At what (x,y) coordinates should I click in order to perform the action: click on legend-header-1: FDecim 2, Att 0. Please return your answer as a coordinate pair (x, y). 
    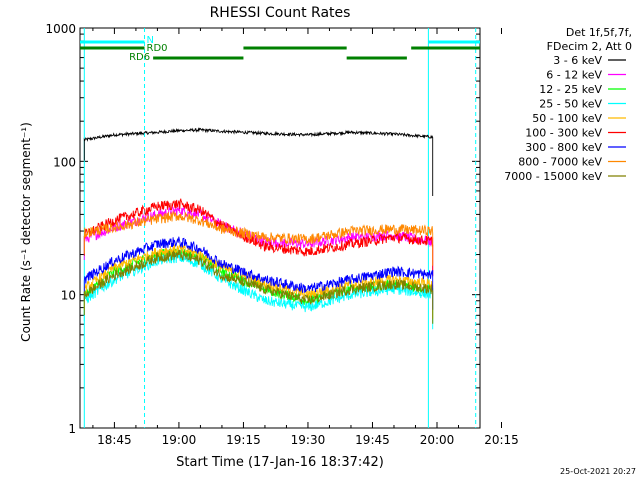
    Looking at the image, I should click on (589, 46).